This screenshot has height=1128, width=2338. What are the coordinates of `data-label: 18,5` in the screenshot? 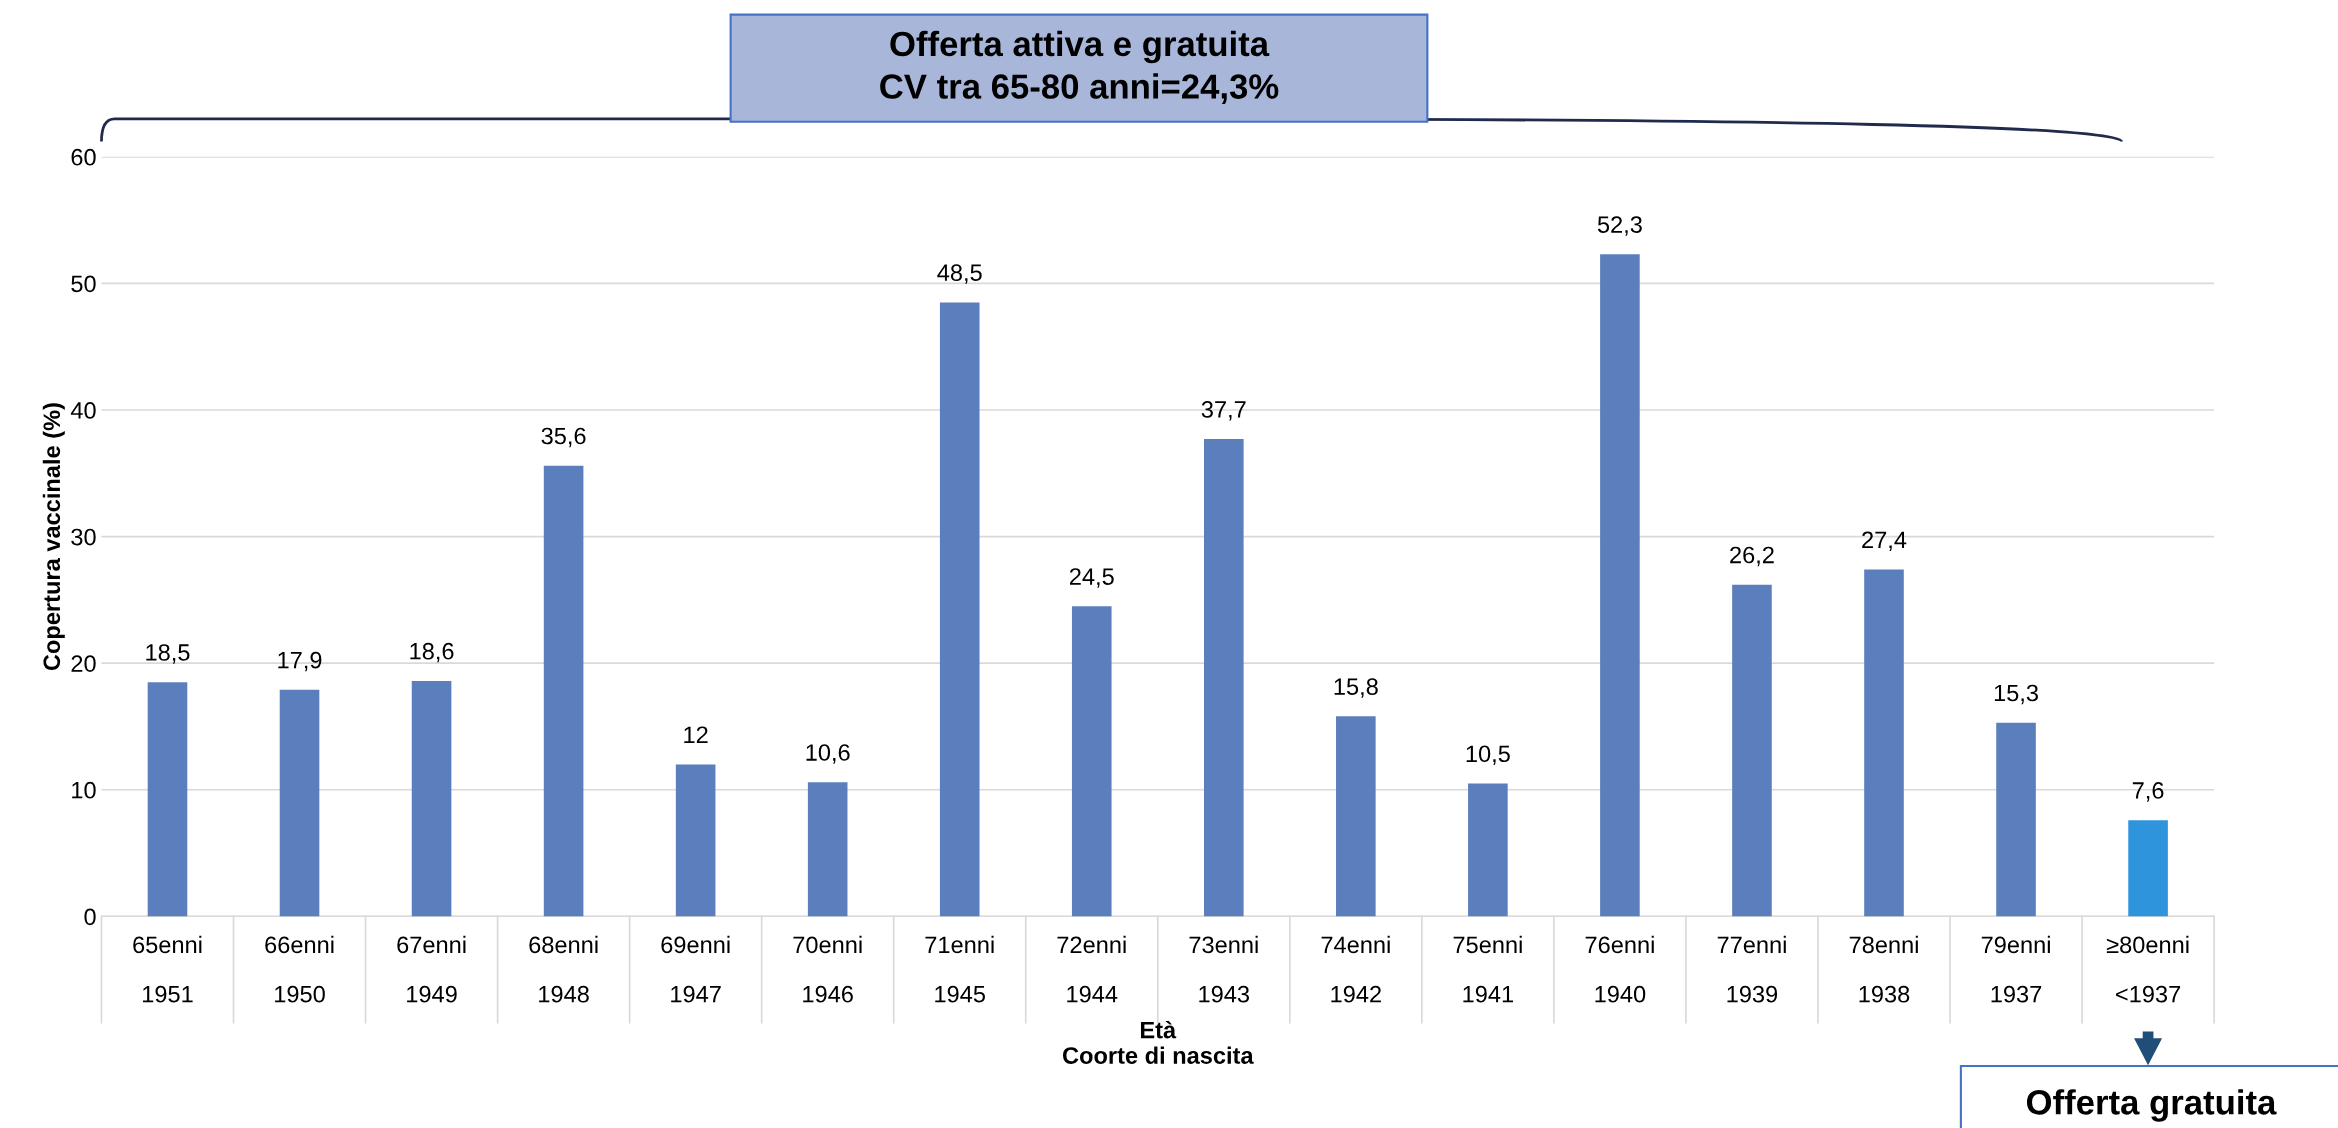 It's located at (168, 654).